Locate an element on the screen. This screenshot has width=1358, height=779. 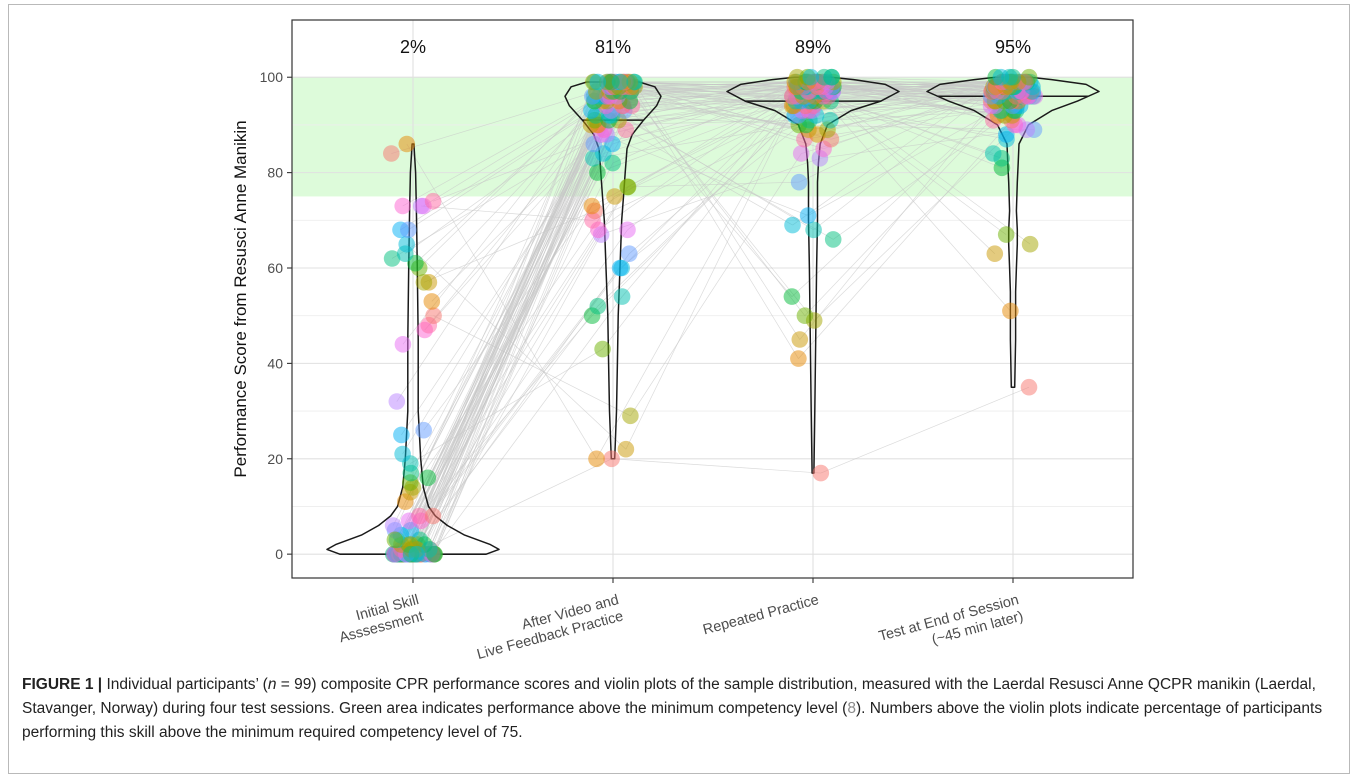
y-tick-label: 20 is located at coordinates (275, 459).